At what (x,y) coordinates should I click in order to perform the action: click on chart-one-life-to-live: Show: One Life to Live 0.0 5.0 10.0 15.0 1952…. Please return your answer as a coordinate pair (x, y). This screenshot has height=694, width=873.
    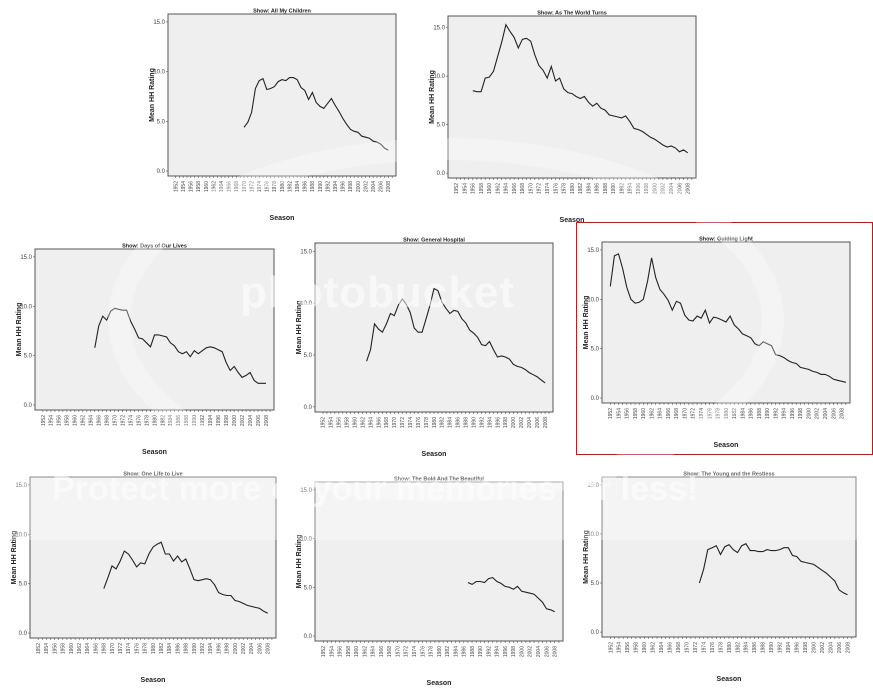
    Looking at the image, I should click on (145, 577).